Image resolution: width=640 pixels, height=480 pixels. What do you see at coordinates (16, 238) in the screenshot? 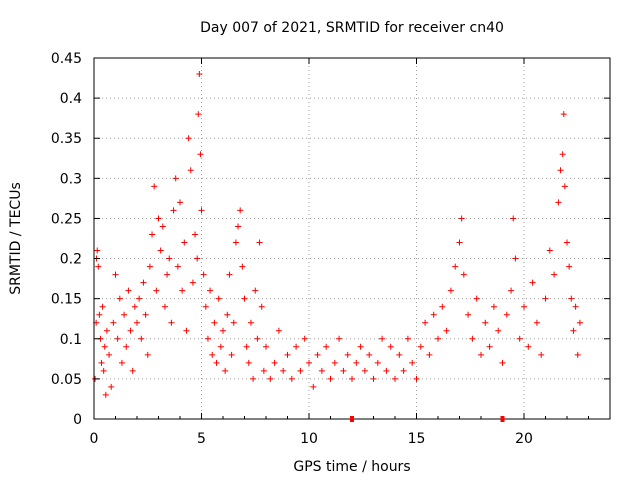
I see `y-axis-title: SRMTID / TECUs` at bounding box center [16, 238].